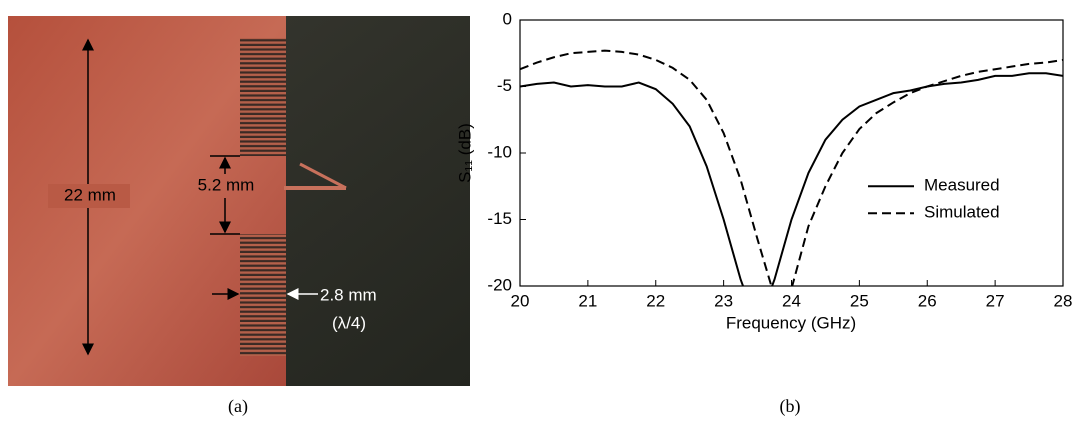 The image size is (1084, 427). What do you see at coordinates (507, 18) in the screenshot?
I see `y-tick-label: 0` at bounding box center [507, 18].